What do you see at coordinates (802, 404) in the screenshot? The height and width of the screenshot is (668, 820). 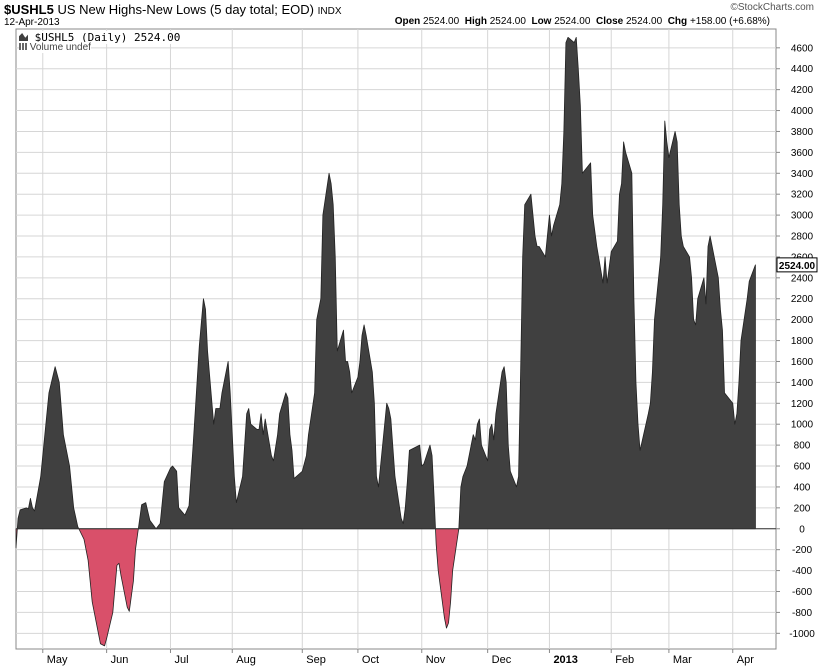 I see `y-tick-label: 1200` at bounding box center [802, 404].